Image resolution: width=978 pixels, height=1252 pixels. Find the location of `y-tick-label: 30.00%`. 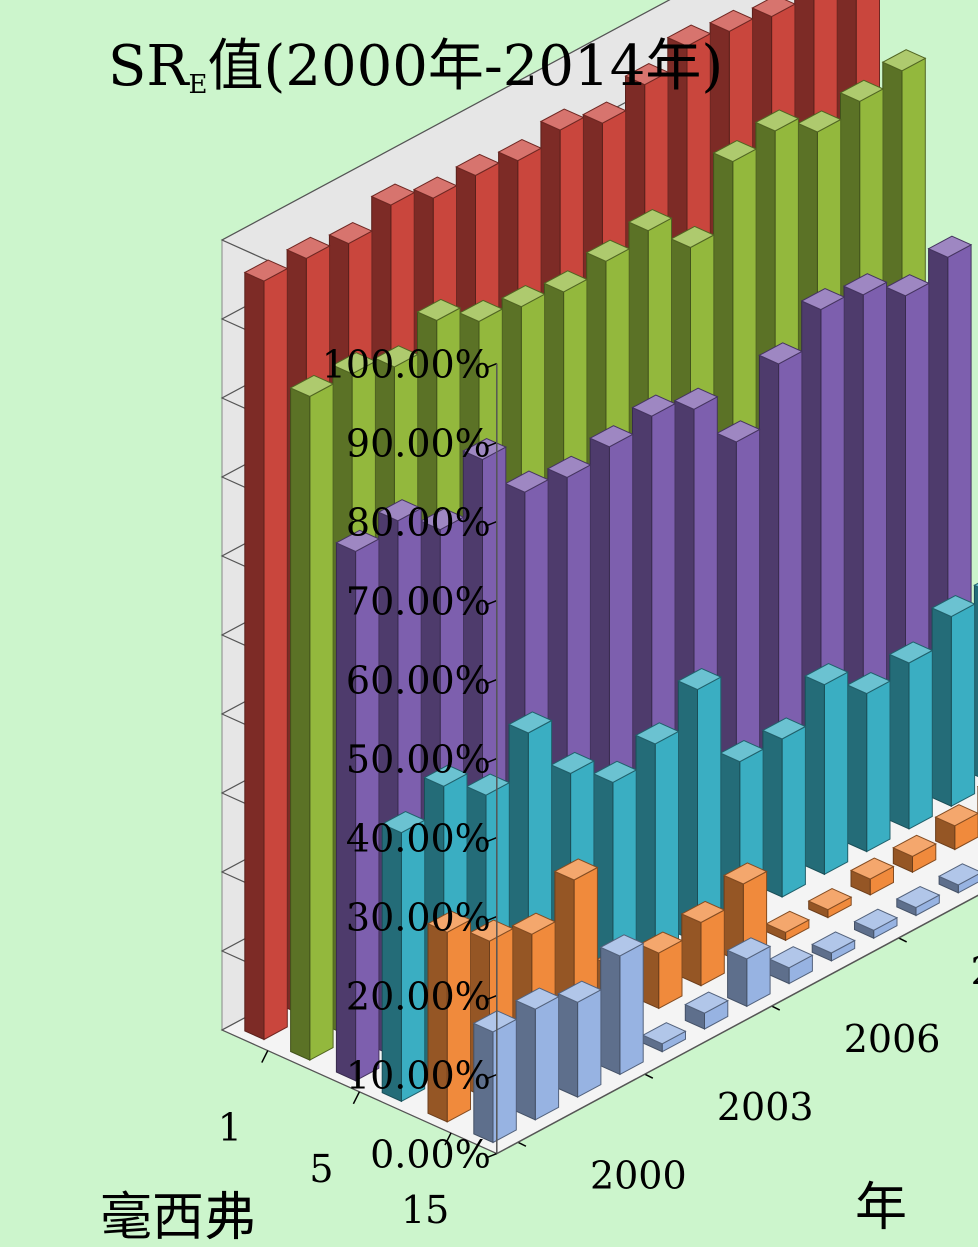

y-tick-label: 30.00% is located at coordinates (418, 918).